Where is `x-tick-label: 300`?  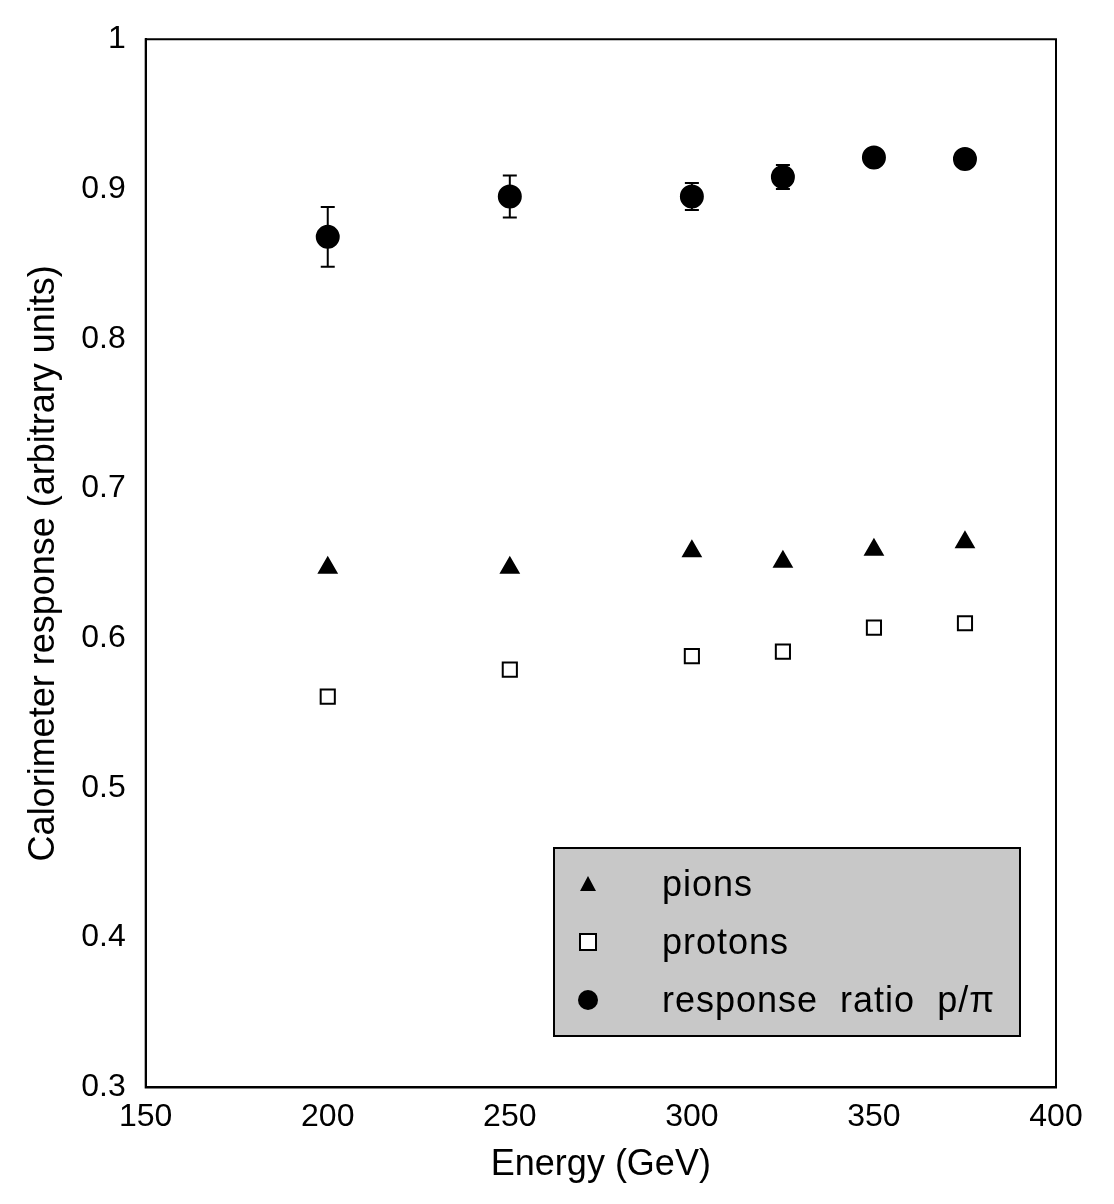
x-tick-label: 300 is located at coordinates (692, 1115).